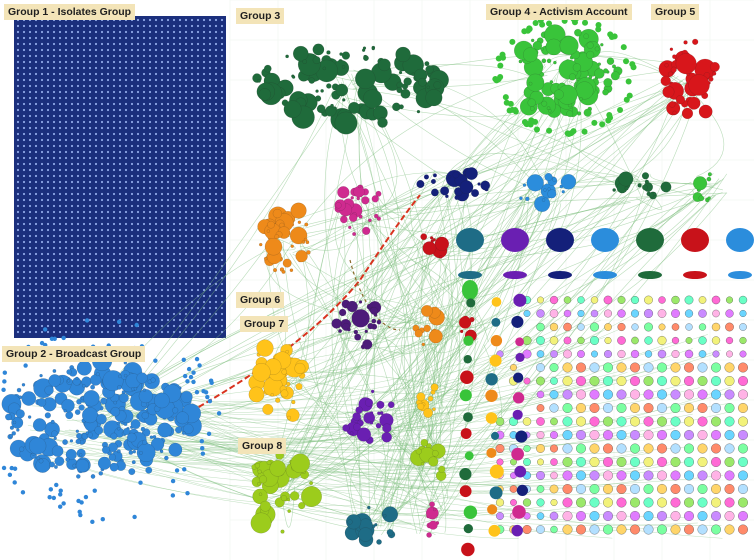  Describe the element at coordinates (70, 12) in the screenshot. I see `group-1-label: Group 1 - Isolates Group` at that location.